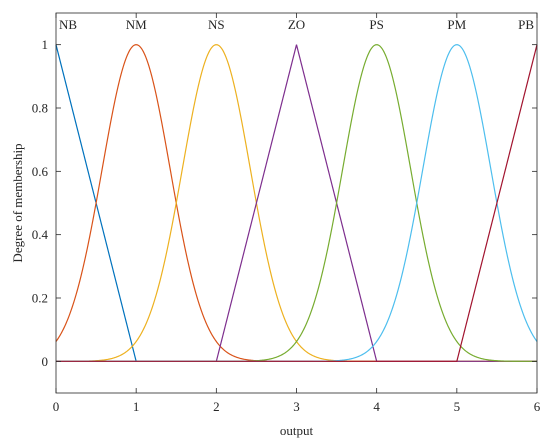  Describe the element at coordinates (136, 406) in the screenshot. I see `x-tick-label: 1` at that location.